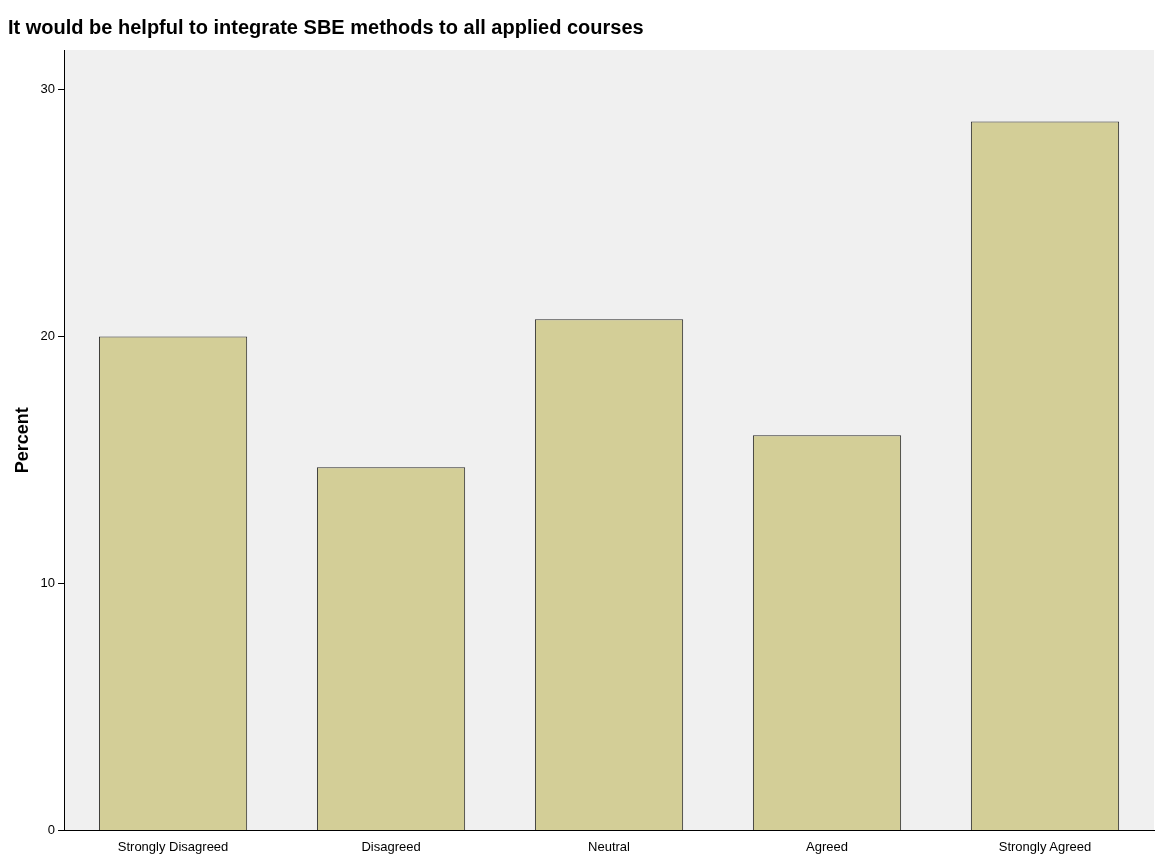 This screenshot has height=868, width=1168. Describe the element at coordinates (326, 26) in the screenshot. I see `chart-title: It would be helpful to integrate SBE methods to all applied courses` at that location.